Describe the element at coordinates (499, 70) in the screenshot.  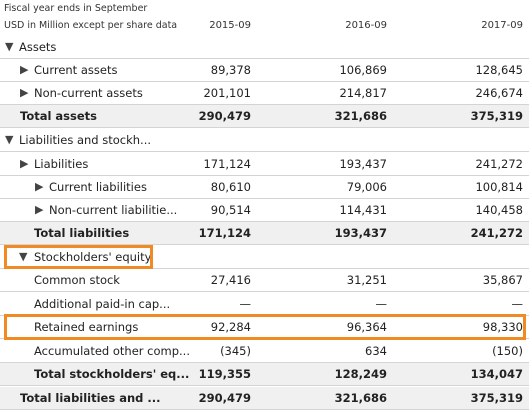
I see `cell-2017: 128,645` at that location.